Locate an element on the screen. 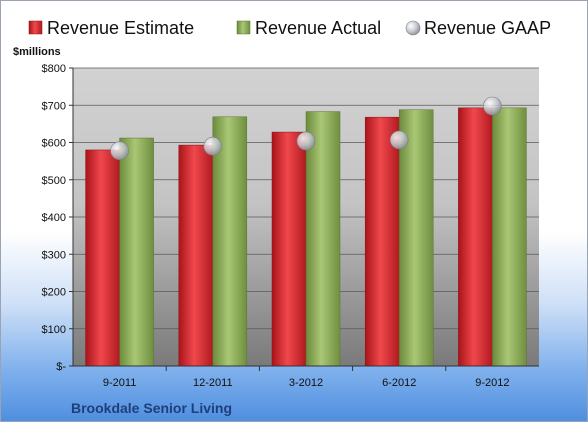 This screenshot has height=422, width=588. company-name: Brookdale Senior Living is located at coordinates (151, 408).